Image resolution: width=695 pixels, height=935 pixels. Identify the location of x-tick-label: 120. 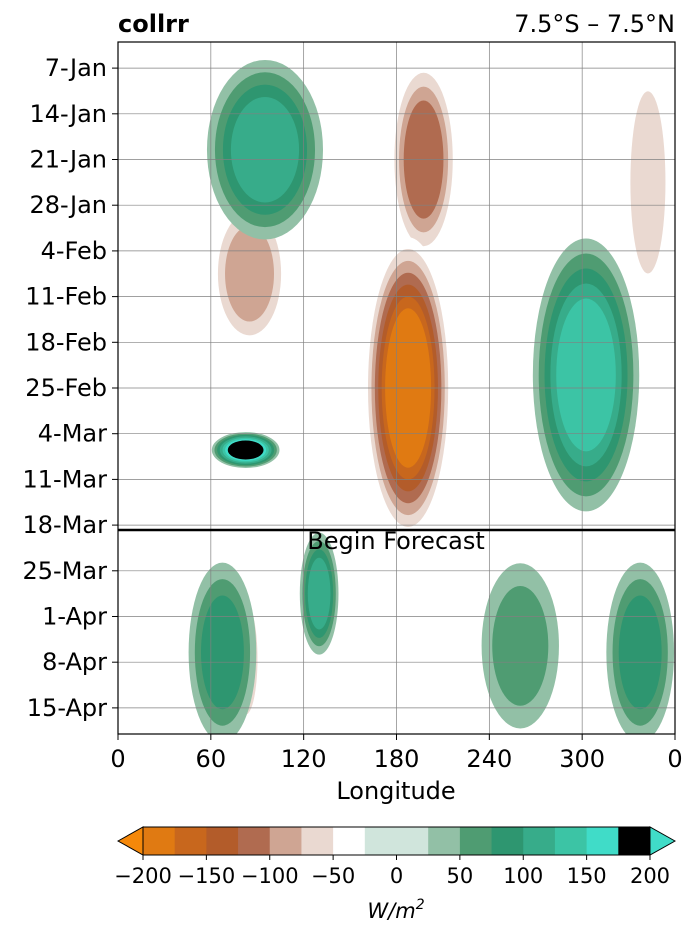
(304, 759).